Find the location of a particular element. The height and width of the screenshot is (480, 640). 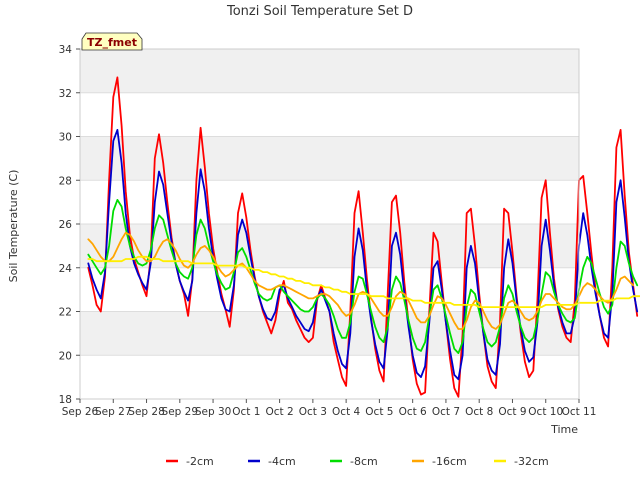

station-badge-label: TZ_fmet is located at coordinates (112, 42).